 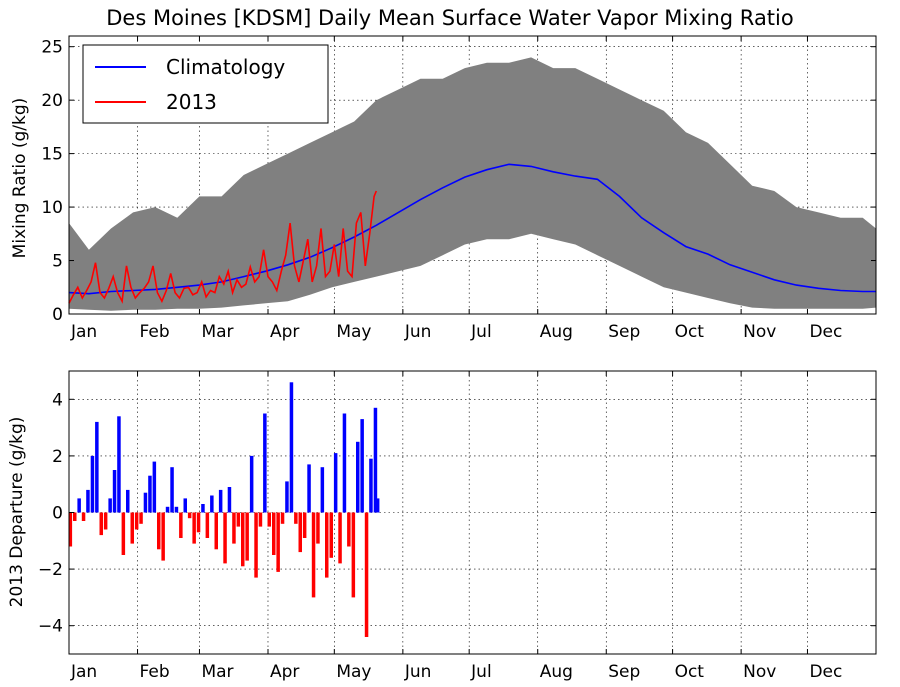 What do you see at coordinates (556, 332) in the screenshot?
I see `top-x-tick-label: Aug` at bounding box center [556, 332].